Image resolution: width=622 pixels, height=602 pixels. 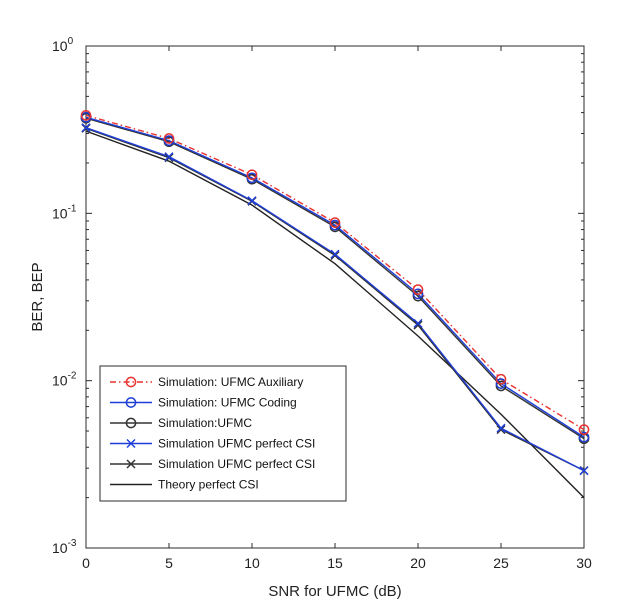 What do you see at coordinates (584, 563) in the screenshot?
I see `x-tick-label: 30` at bounding box center [584, 563].